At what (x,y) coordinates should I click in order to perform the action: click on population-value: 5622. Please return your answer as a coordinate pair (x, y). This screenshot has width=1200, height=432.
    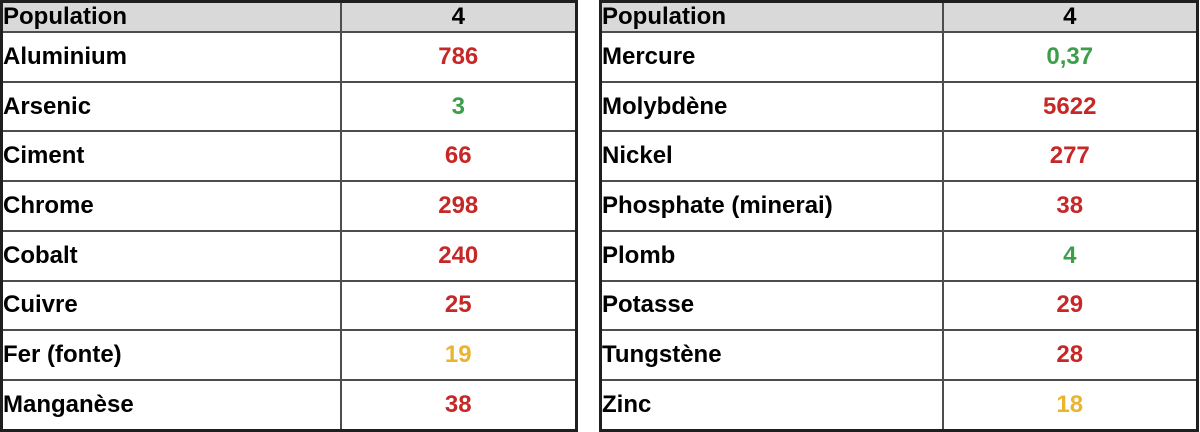
    Looking at the image, I should click on (1070, 106).